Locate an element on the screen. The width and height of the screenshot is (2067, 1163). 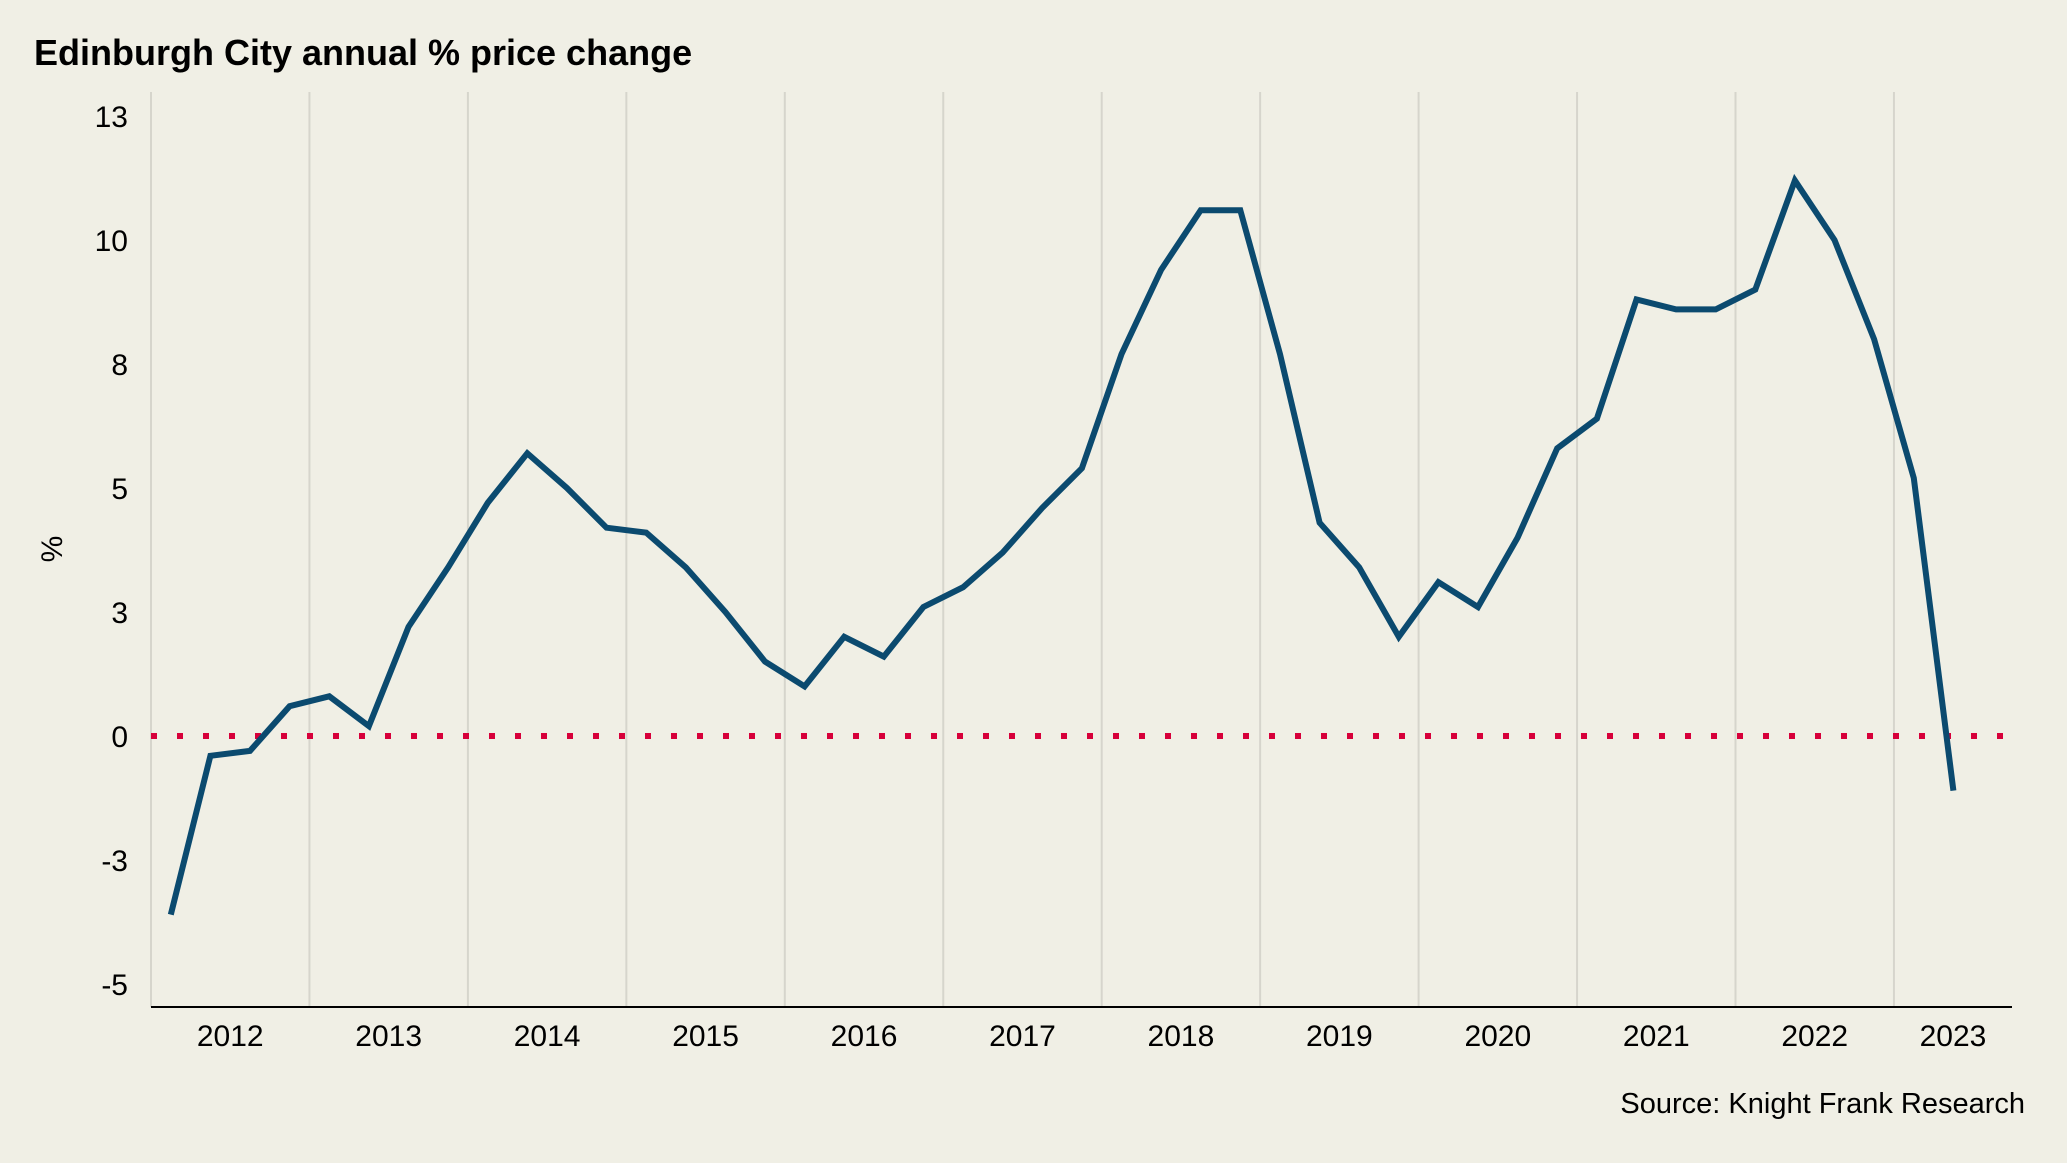
chart-source: Source: Knight Frank Research is located at coordinates (1822, 1104).